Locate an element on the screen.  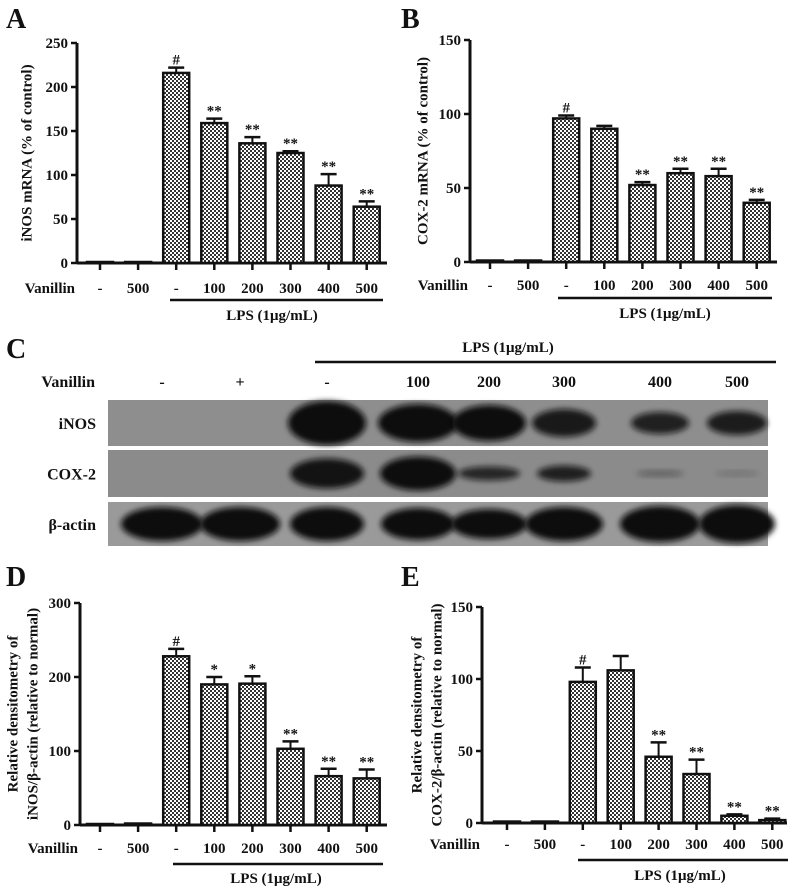
blot-row-label: β-actin is located at coordinates (72, 525).